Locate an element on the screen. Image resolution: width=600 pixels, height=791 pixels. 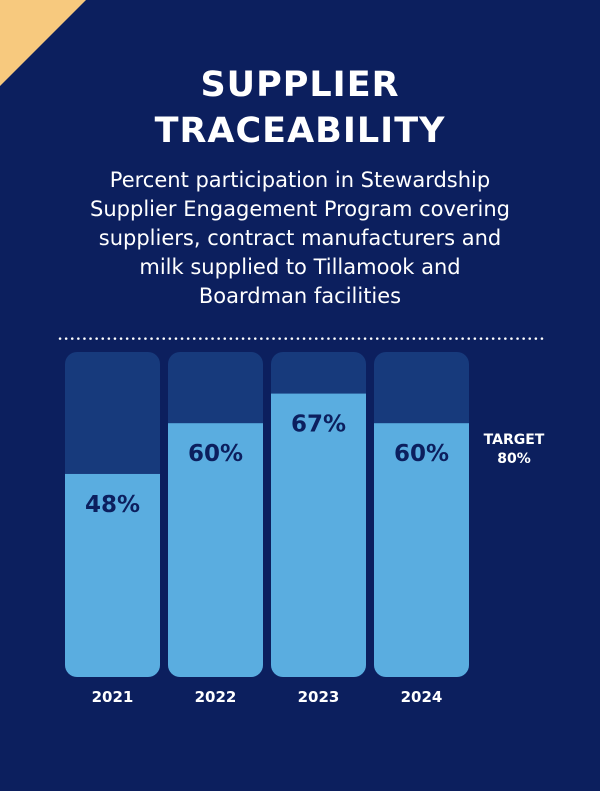
bar-value-label-2024: 60% is located at coordinates (421, 454).